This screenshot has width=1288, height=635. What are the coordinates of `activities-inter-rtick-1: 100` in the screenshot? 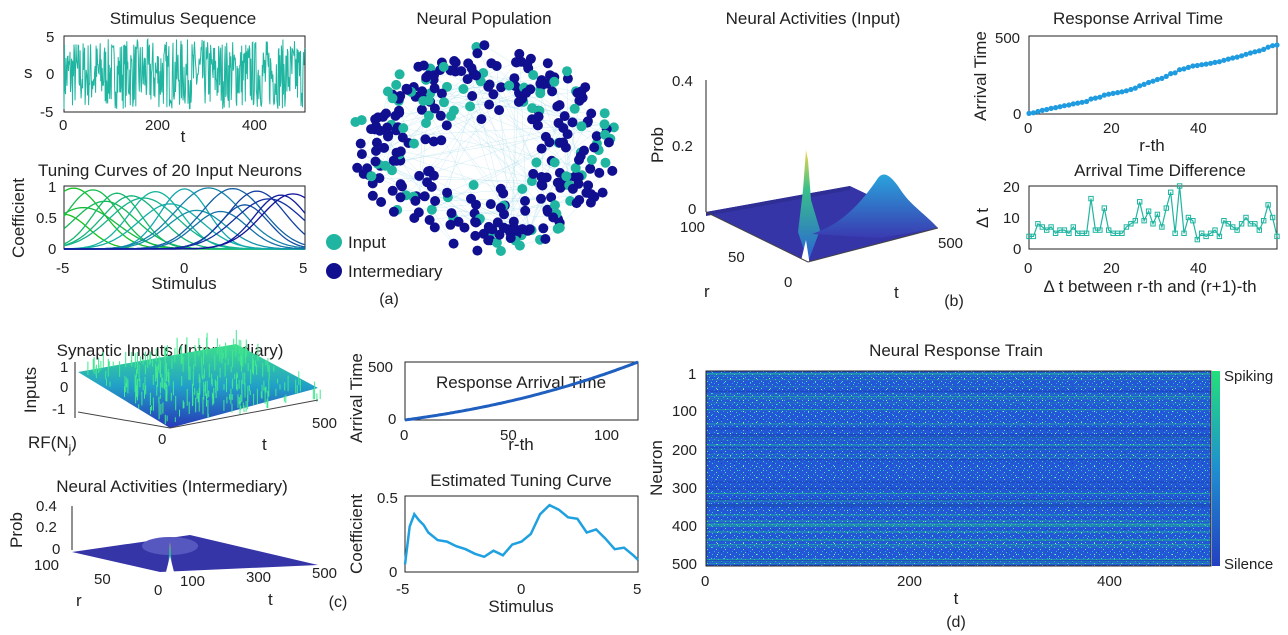 It's located at (46, 565).